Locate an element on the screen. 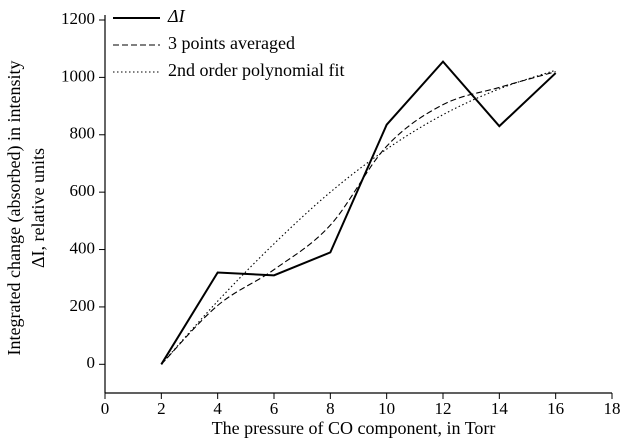  y-axis-label: ΔI, relative units is located at coordinates (38, 208).